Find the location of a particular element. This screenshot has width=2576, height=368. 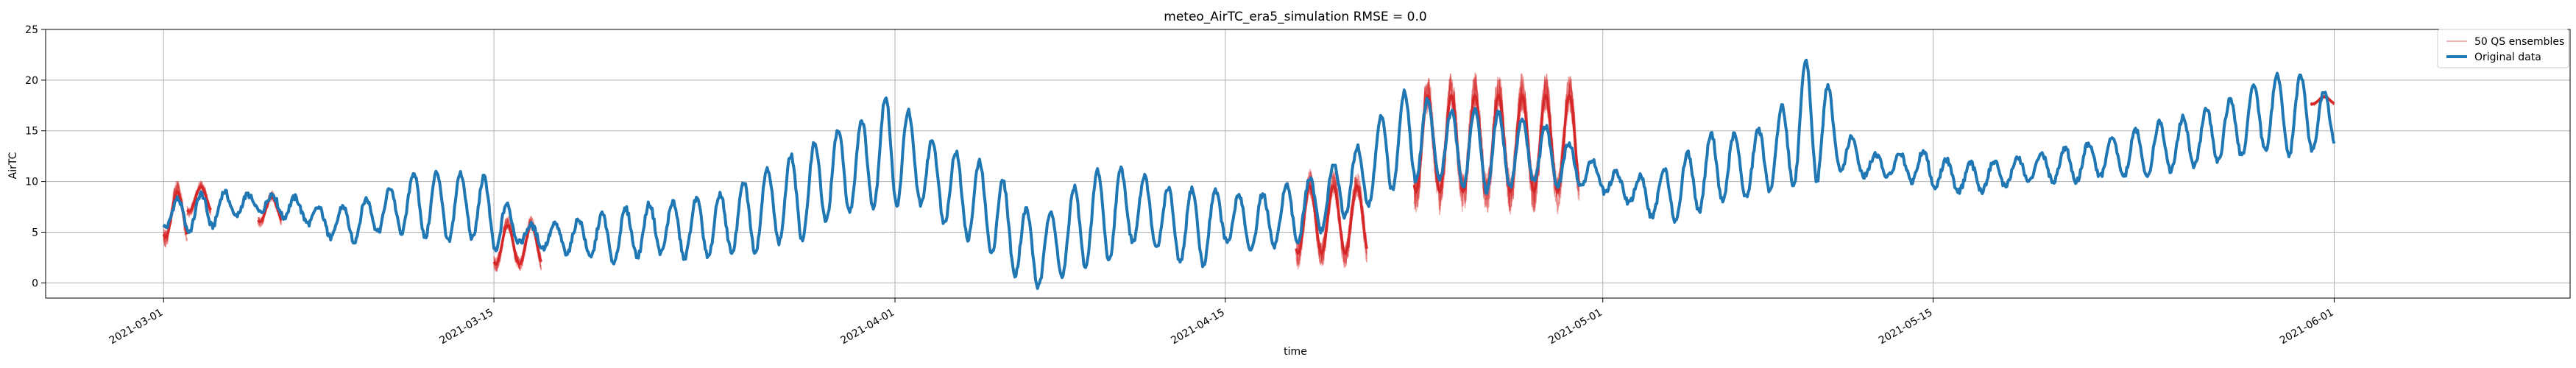

x-tick-label: 2021-05-01 is located at coordinates (1575, 327).